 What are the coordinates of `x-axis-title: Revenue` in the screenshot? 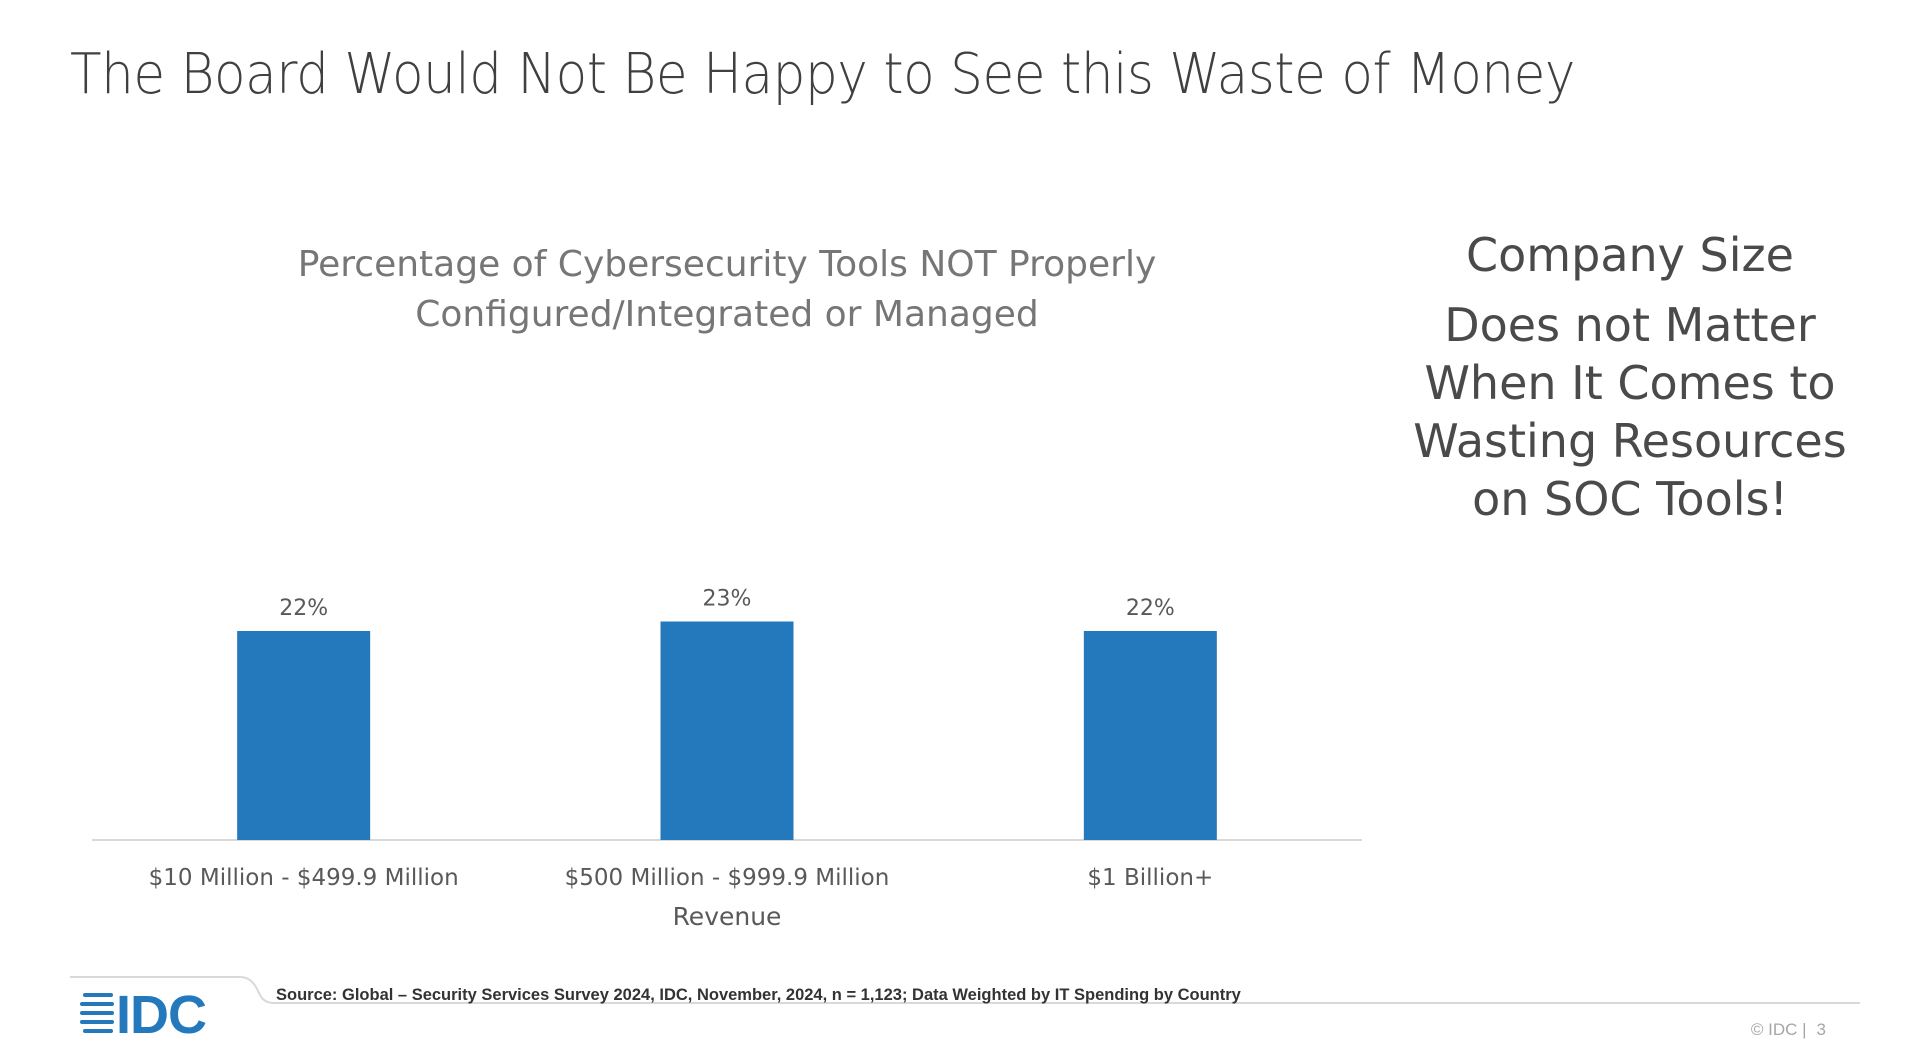 It's located at (727, 916).